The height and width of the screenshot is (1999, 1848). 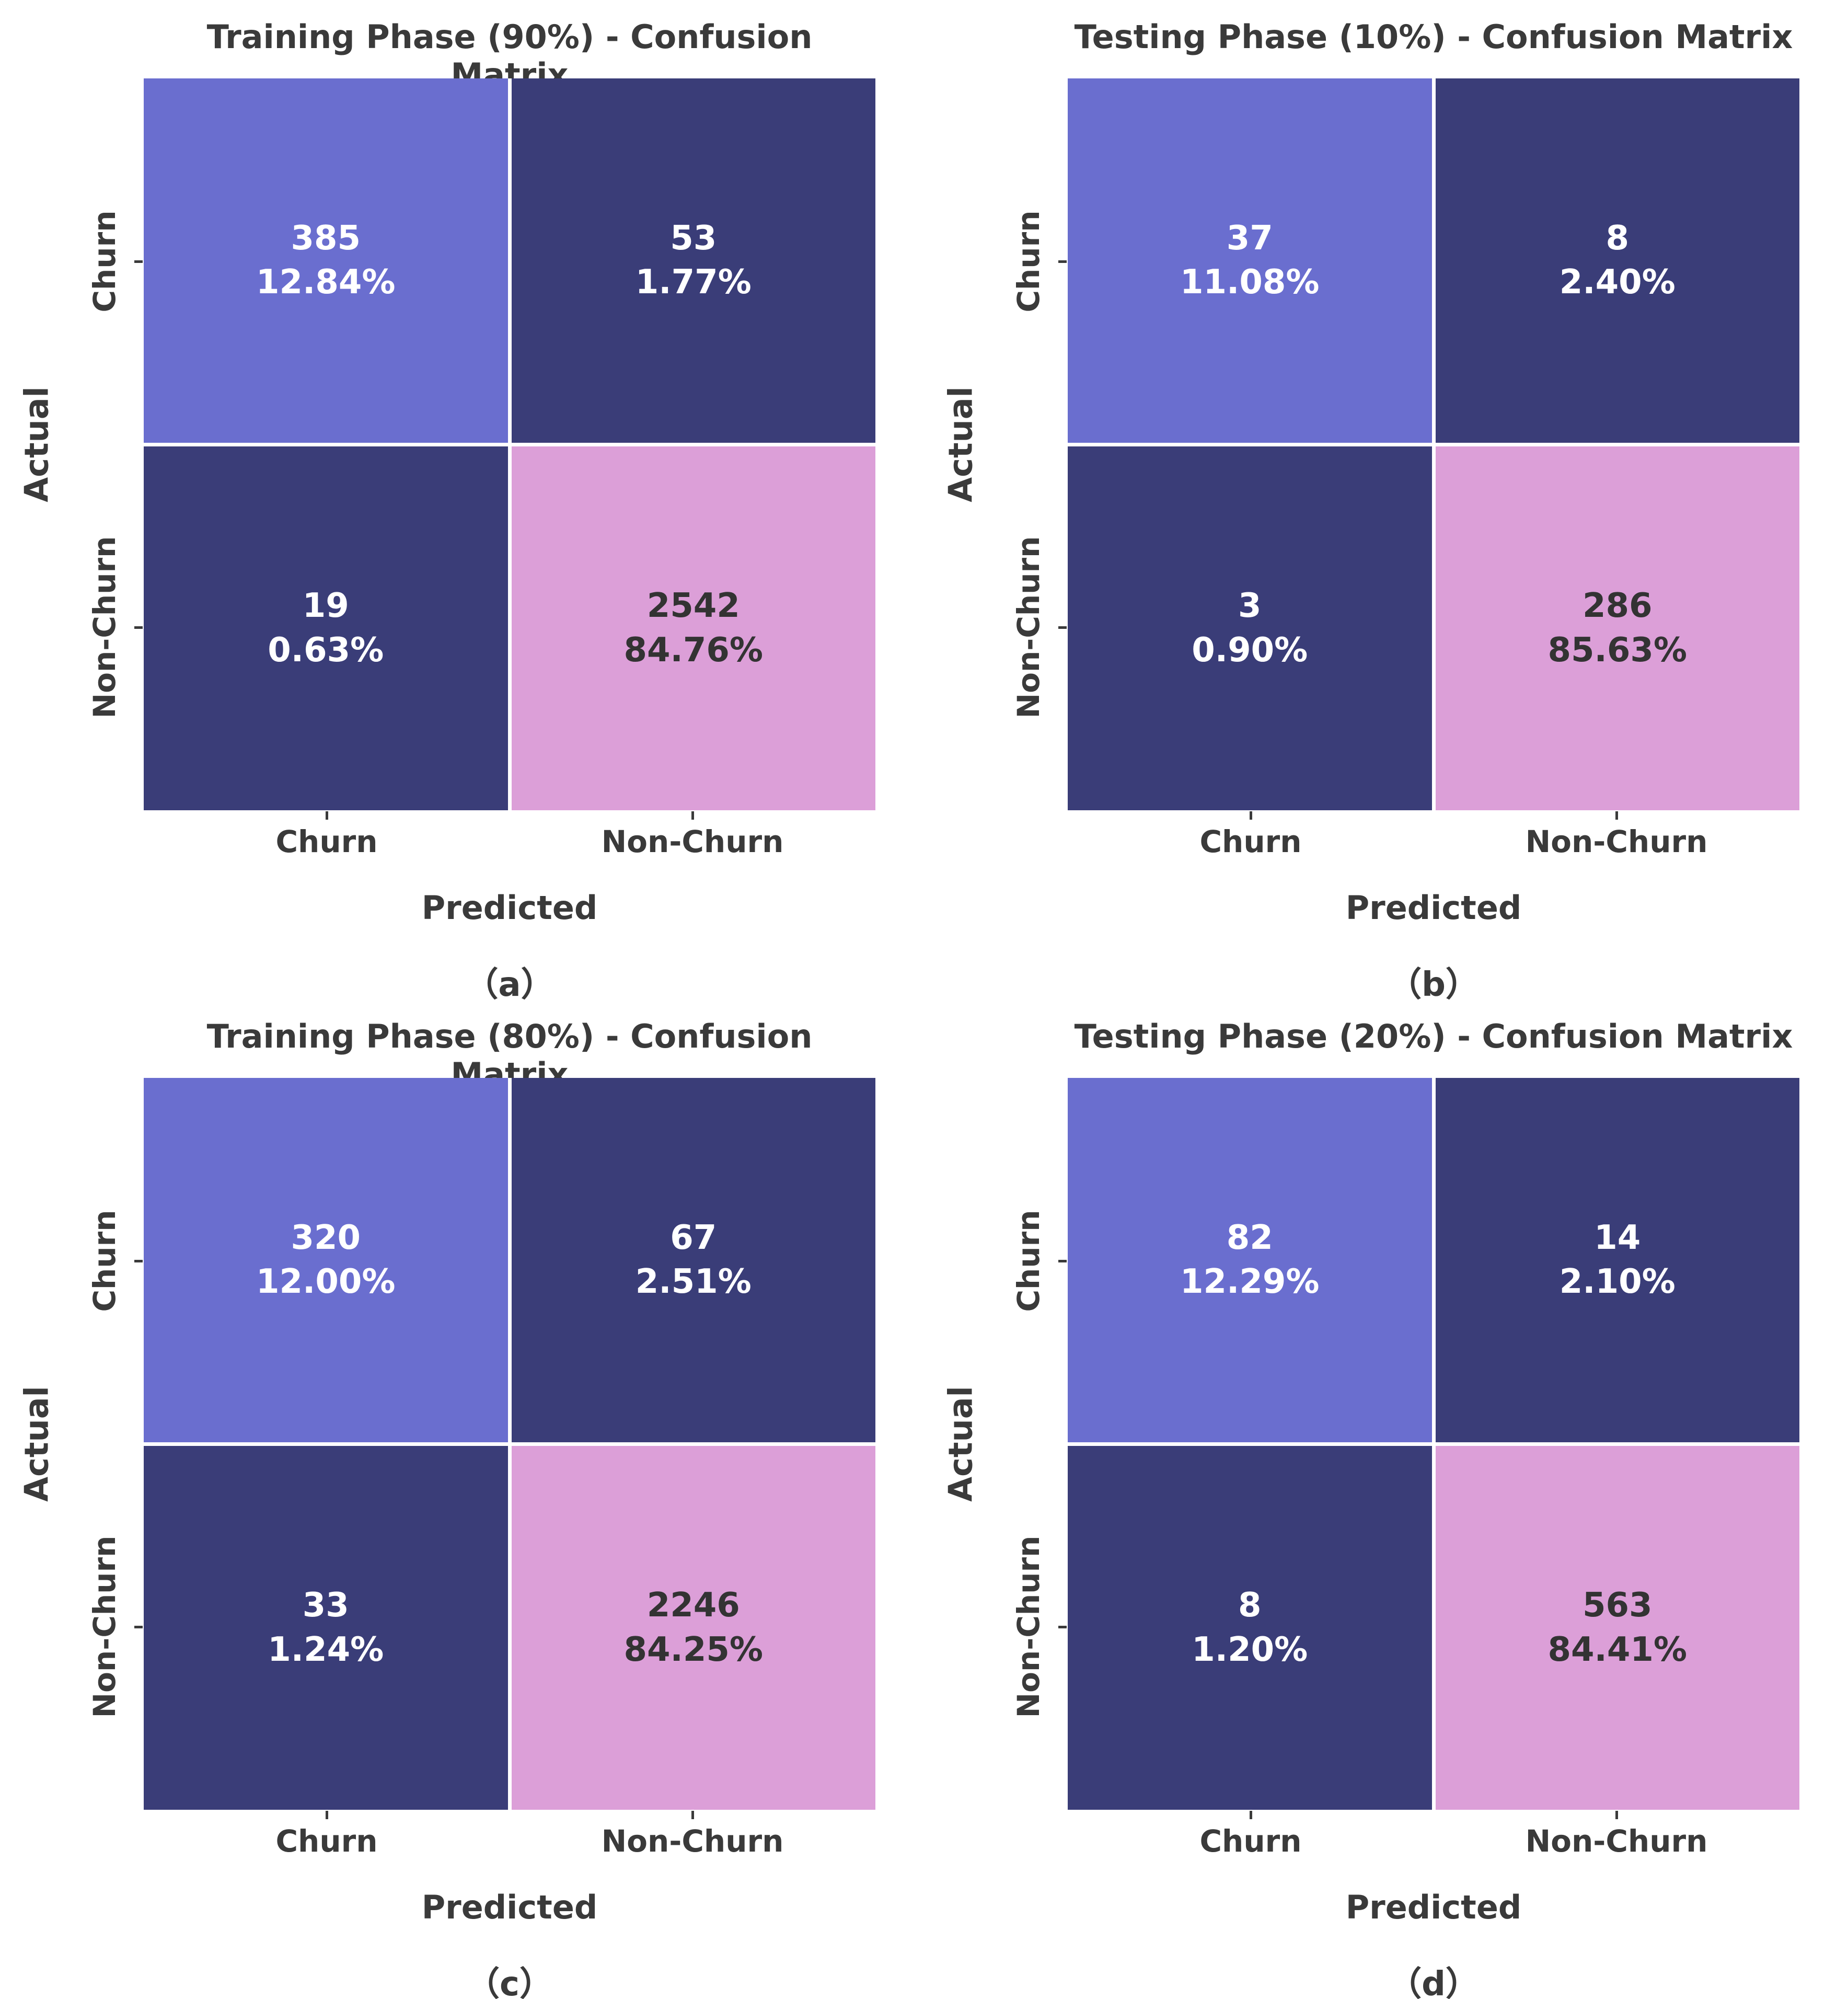 What do you see at coordinates (1618, 650) in the screenshot?
I see `cell-percent: 85.63%` at bounding box center [1618, 650].